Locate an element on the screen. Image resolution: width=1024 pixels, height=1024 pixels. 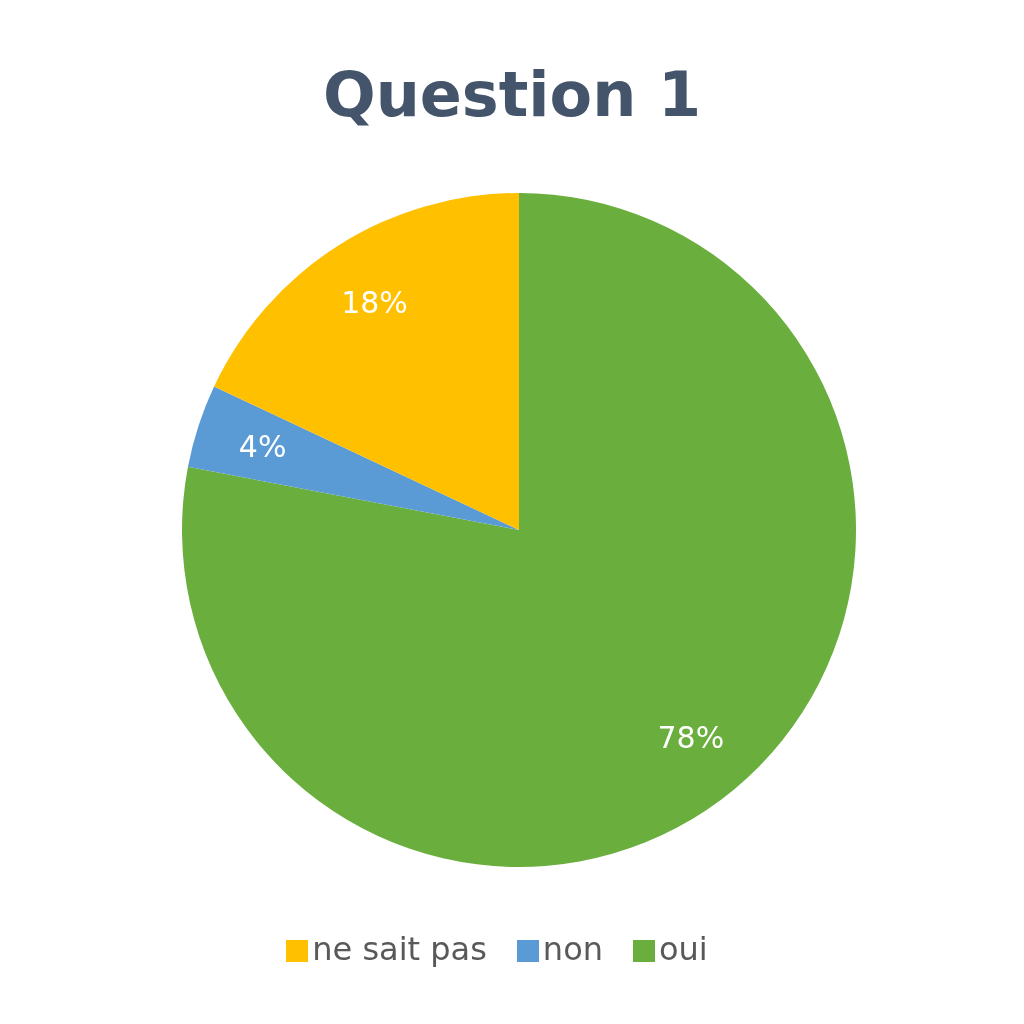
legend-label: non is located at coordinates (572, 949).